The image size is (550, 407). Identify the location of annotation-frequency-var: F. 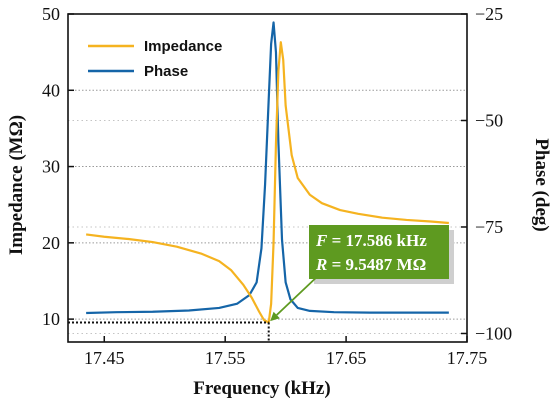
(321, 240).